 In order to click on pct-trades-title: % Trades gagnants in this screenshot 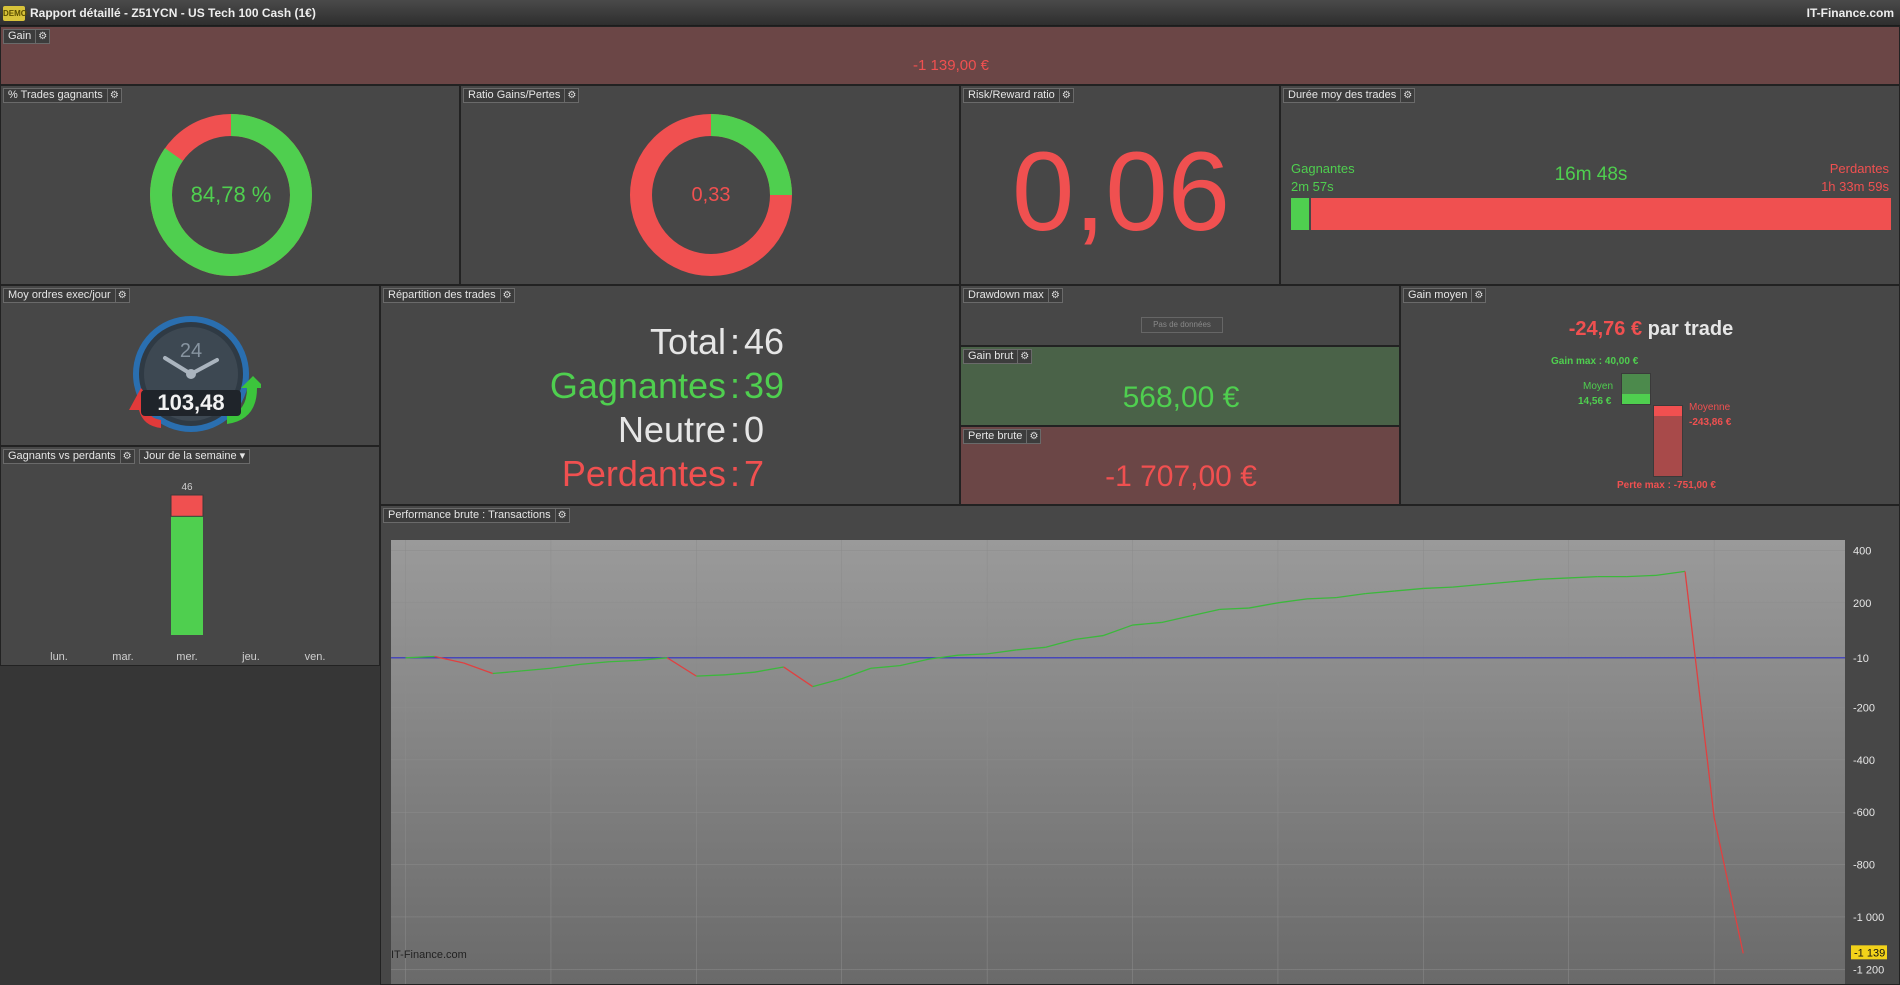, I will do `click(55, 95)`.